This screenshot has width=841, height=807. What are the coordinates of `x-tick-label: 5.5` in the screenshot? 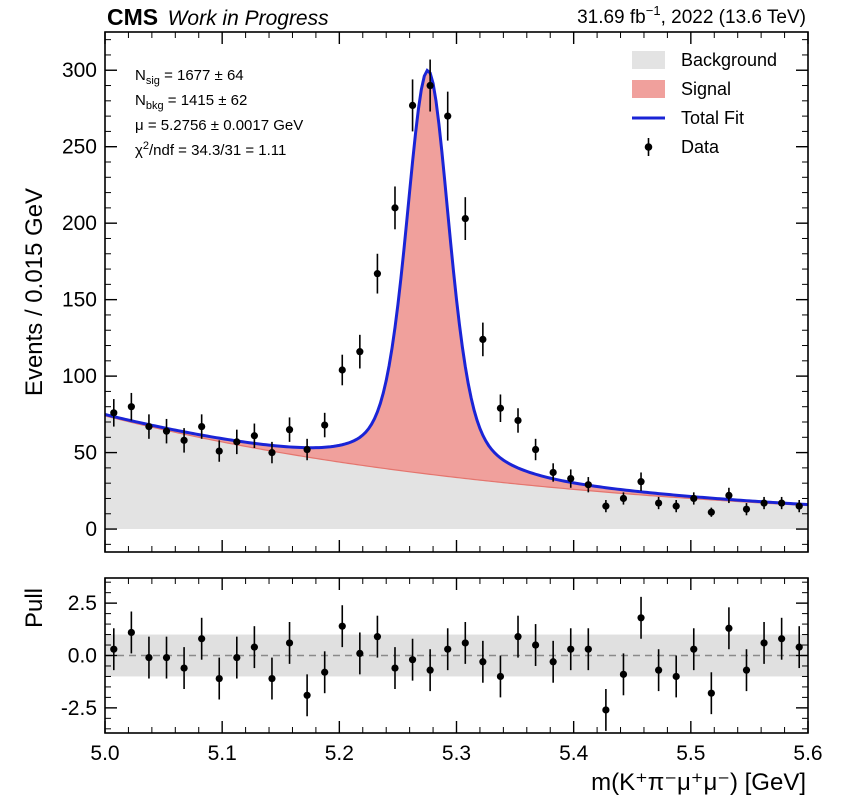 It's located at (690, 753).